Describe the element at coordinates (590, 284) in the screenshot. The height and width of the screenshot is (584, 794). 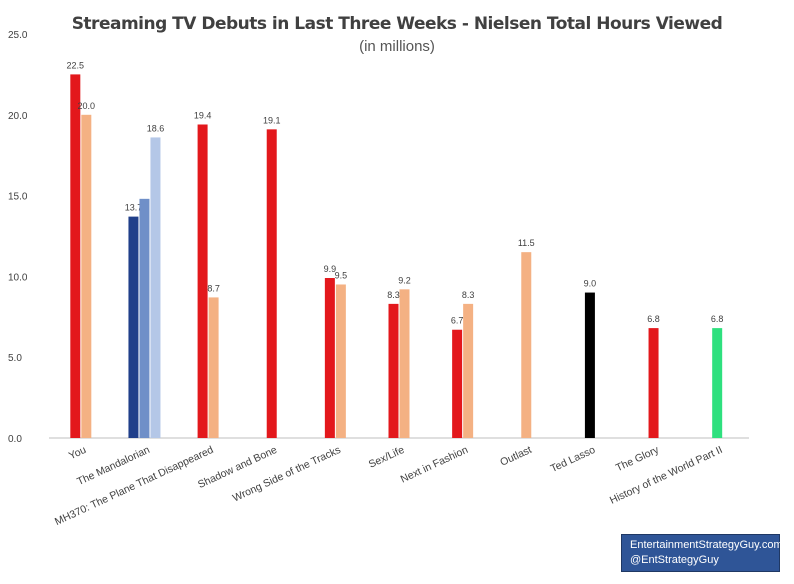
I see `data-label: 9.0` at that location.